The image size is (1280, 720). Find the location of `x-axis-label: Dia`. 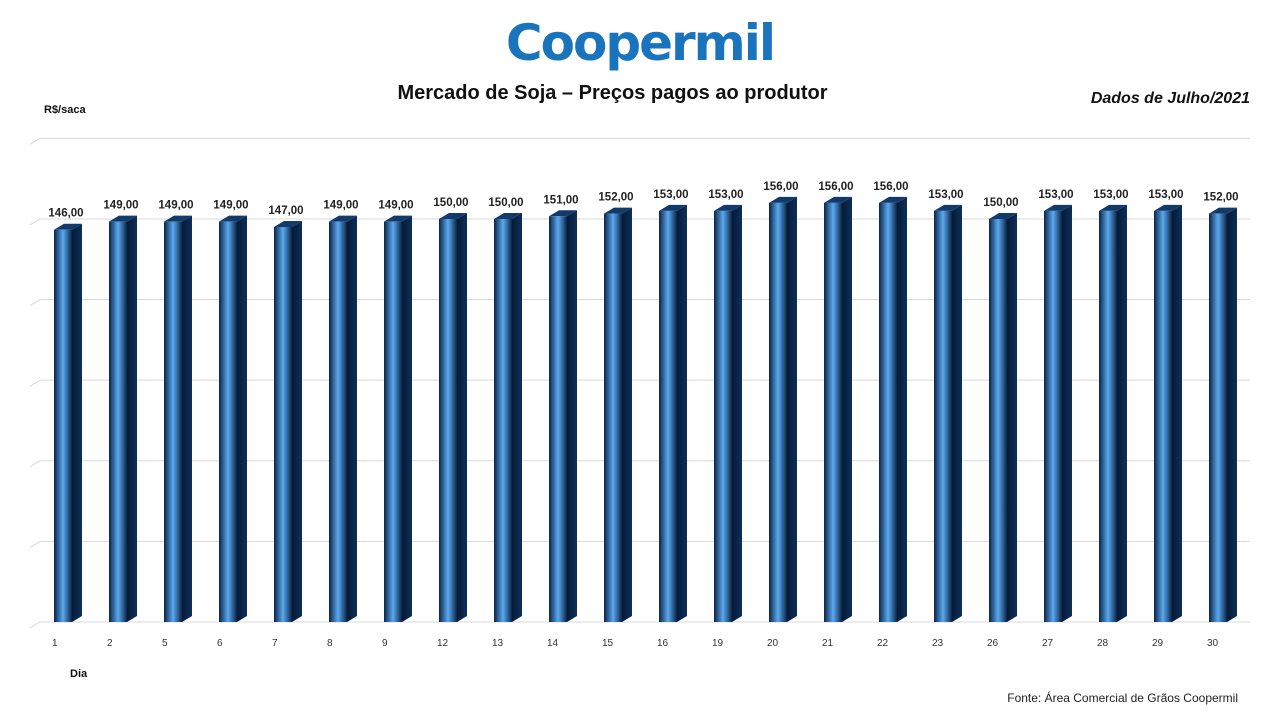

x-axis-label: Dia is located at coordinates (79, 674).